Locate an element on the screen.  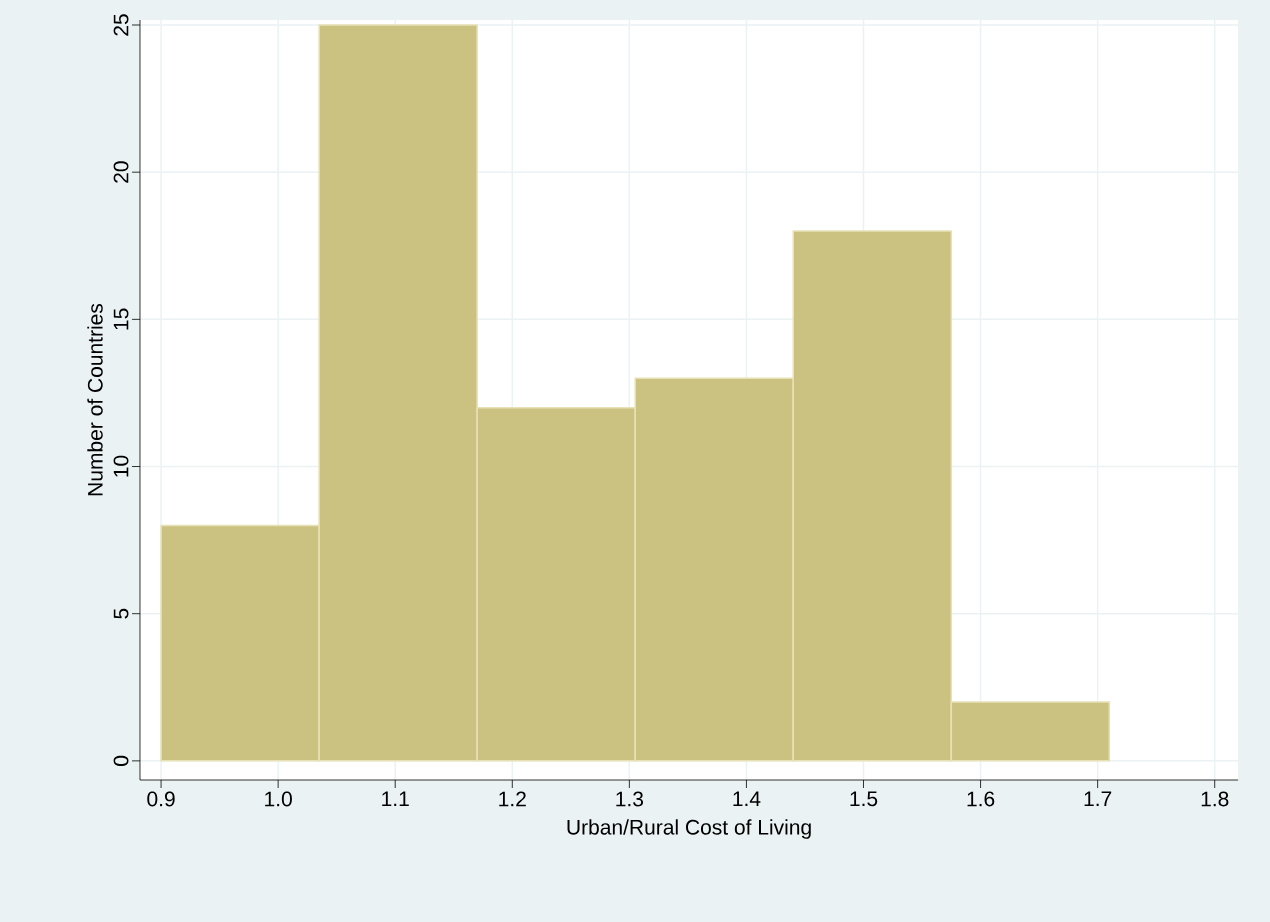
y-axis-title: Number of Countries is located at coordinates (95, 399).